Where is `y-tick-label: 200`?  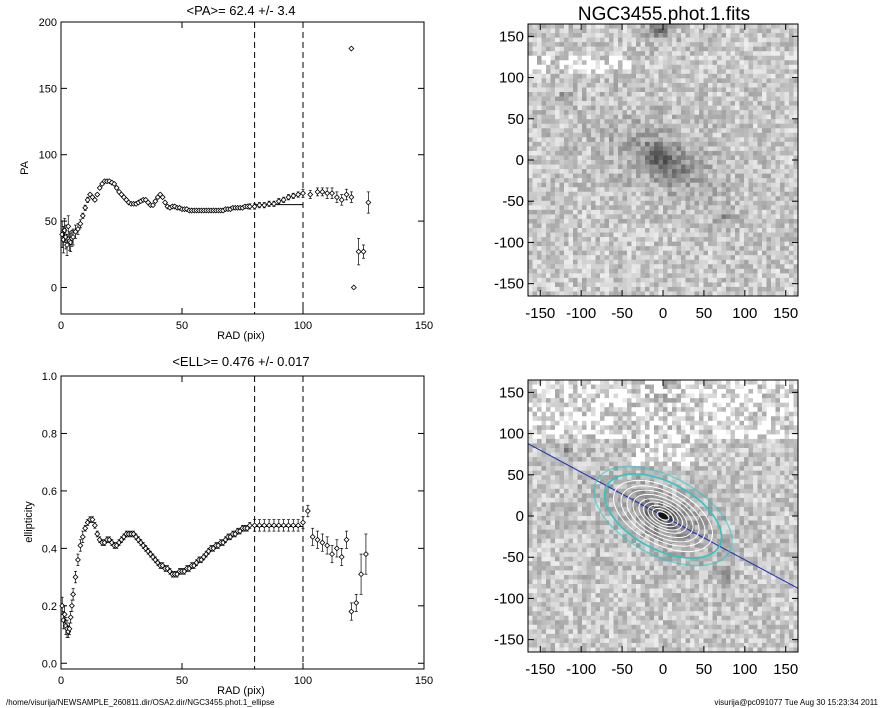 y-tick-label: 200 is located at coordinates (48, 23).